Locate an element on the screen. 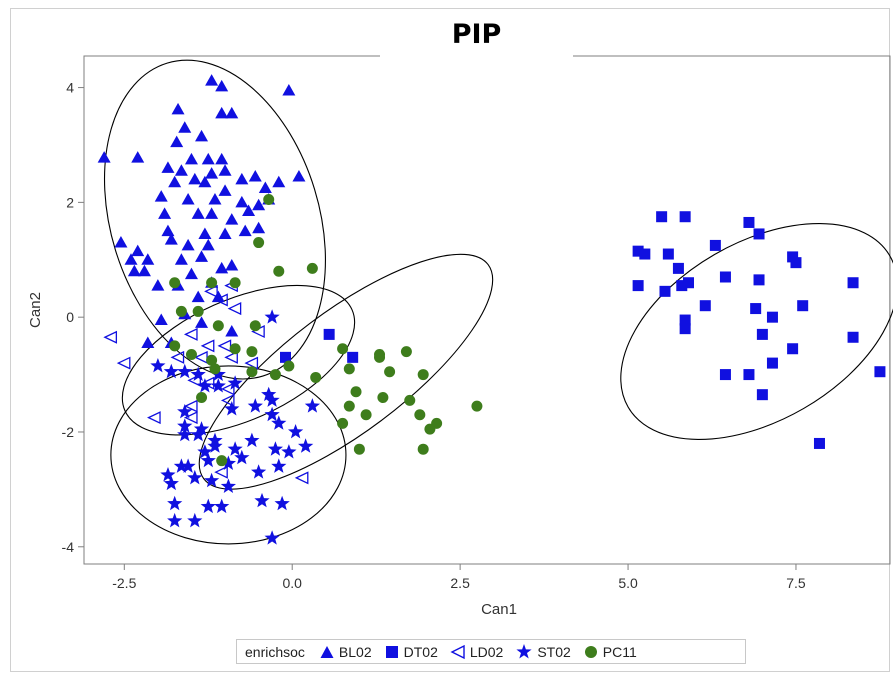 Image resolution: width=893 pixels, height=677 pixels. y-tick-label: -2 is located at coordinates (68, 432).